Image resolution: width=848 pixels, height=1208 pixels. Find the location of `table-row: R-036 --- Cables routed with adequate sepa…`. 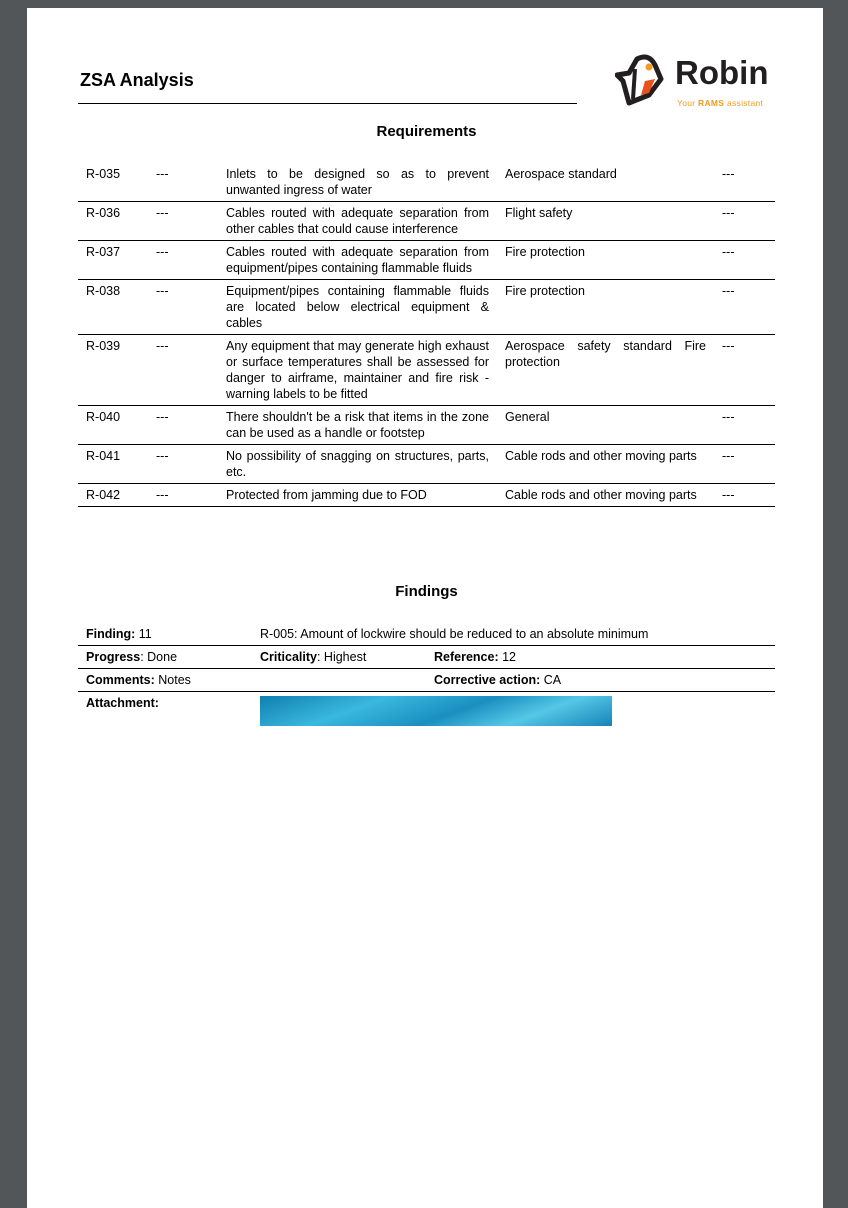

table-row: R-036 --- Cables routed with adequate sepa… is located at coordinates (426, 221).